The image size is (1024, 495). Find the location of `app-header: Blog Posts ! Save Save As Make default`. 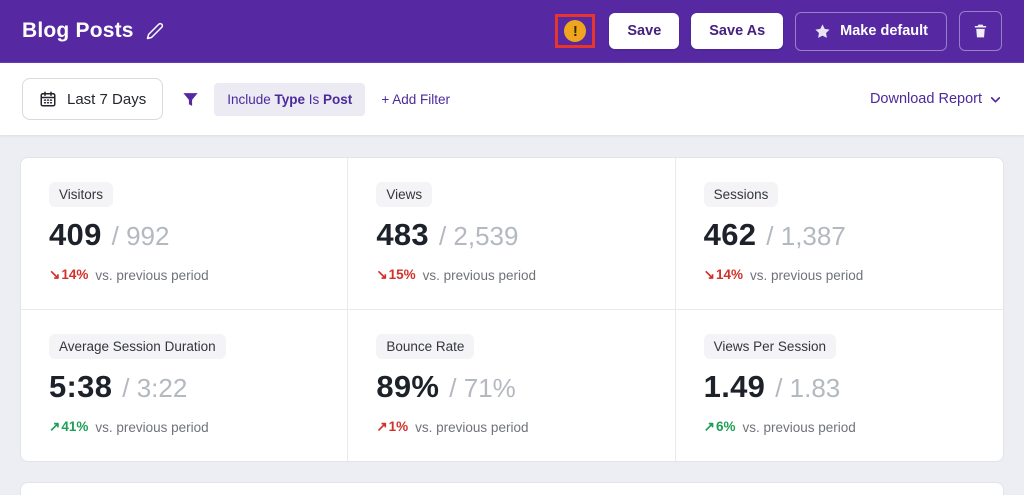

app-header: Blog Posts ! Save Save As Make default is located at coordinates (512, 31).